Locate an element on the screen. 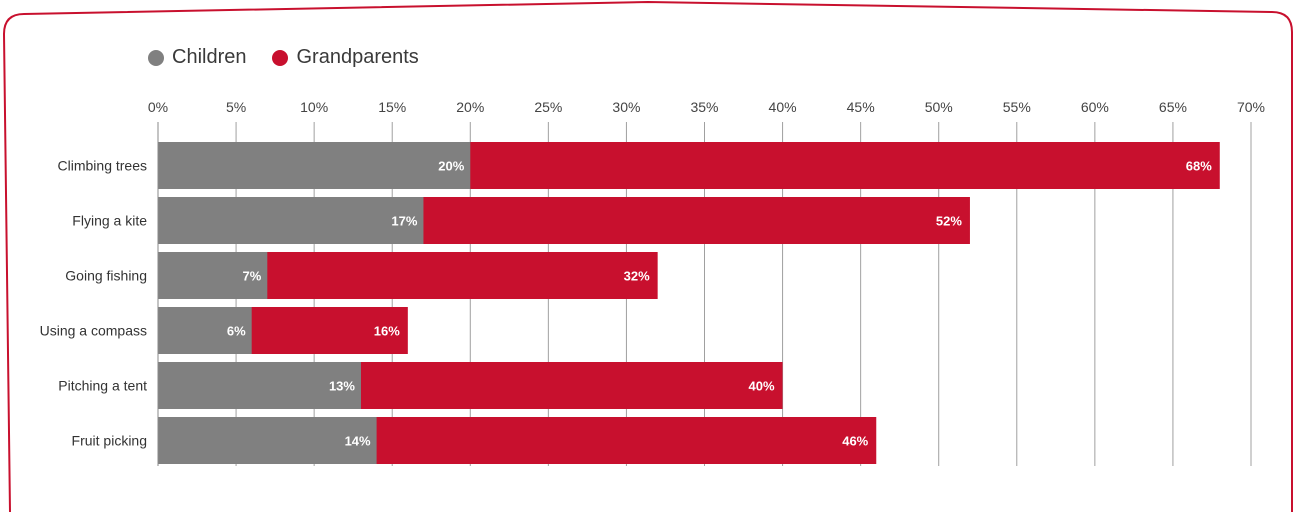  data-label-children: 7% is located at coordinates (252, 276).